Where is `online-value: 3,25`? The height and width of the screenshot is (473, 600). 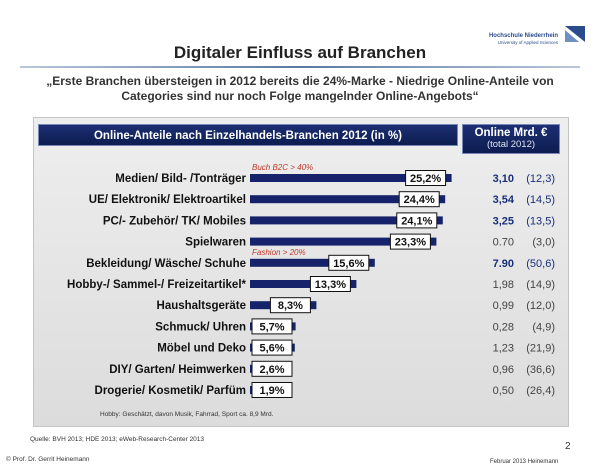 online-value: 3,25 is located at coordinates (503, 221).